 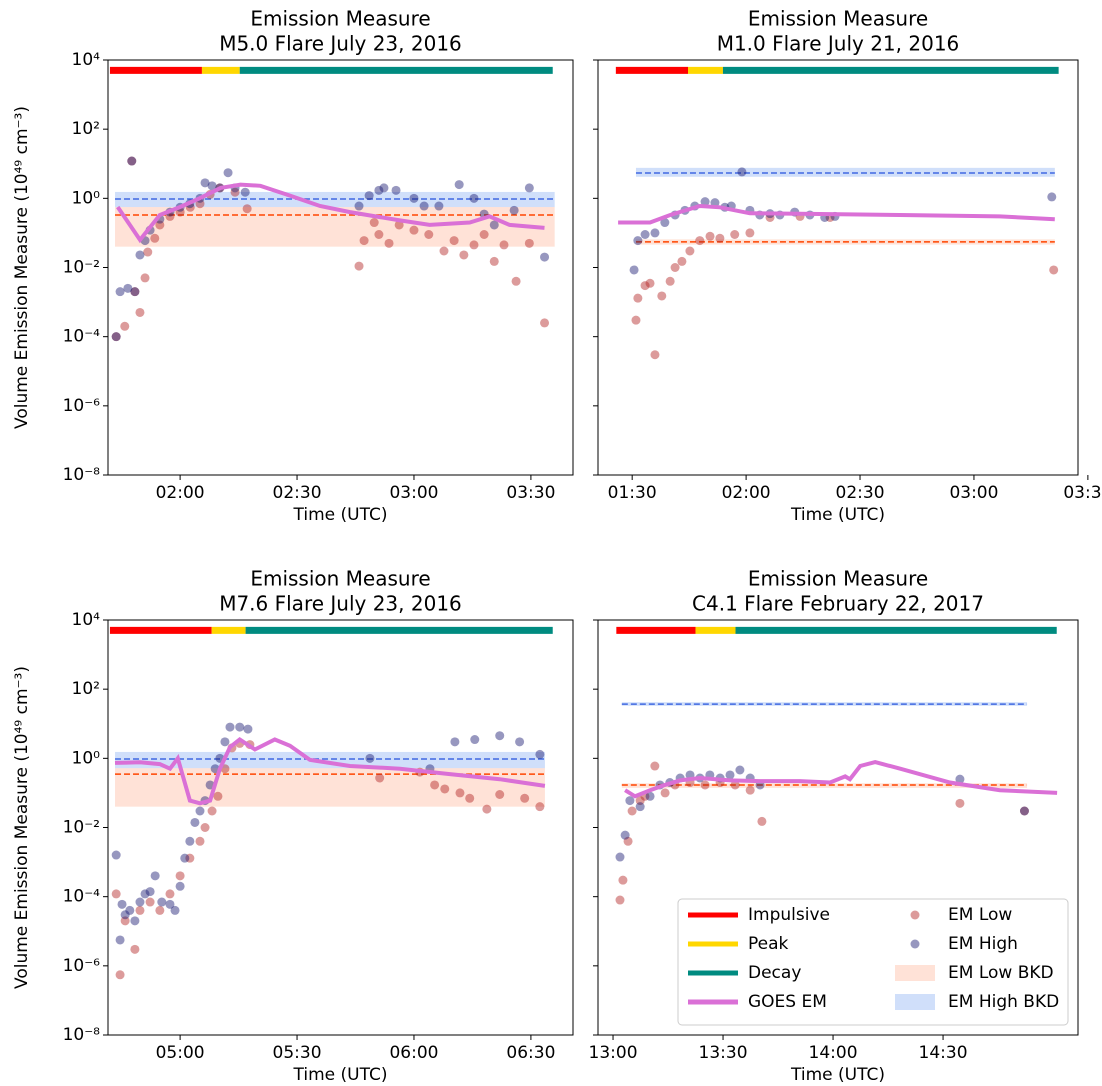 What do you see at coordinates (86, 198) in the screenshot?
I see `y-tick-label: 10⁰` at bounding box center [86, 198].